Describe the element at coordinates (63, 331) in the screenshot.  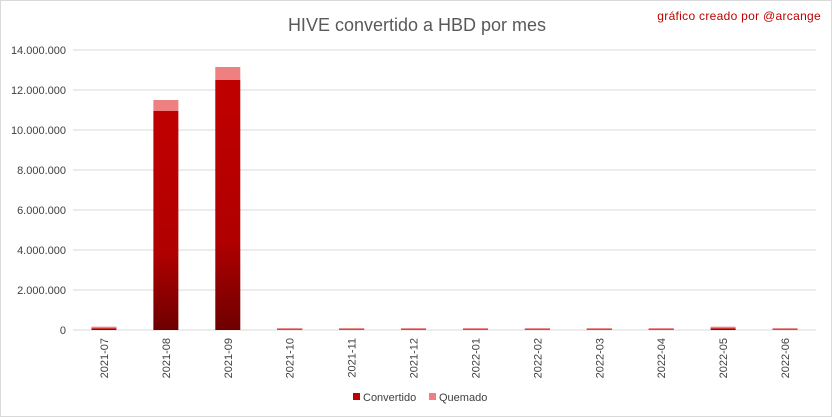
I see `y-tick-label: 0` at that location.